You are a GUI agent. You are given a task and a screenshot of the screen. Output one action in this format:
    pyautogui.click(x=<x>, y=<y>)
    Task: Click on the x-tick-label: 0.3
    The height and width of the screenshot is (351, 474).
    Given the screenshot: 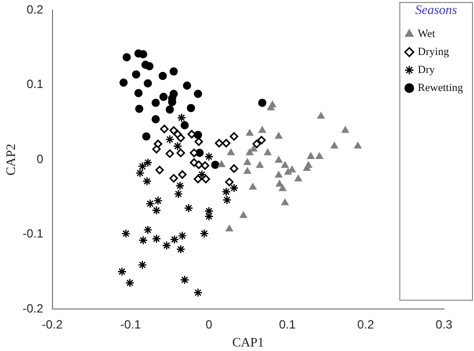 What is the action you would take?
    pyautogui.click(x=444, y=325)
    